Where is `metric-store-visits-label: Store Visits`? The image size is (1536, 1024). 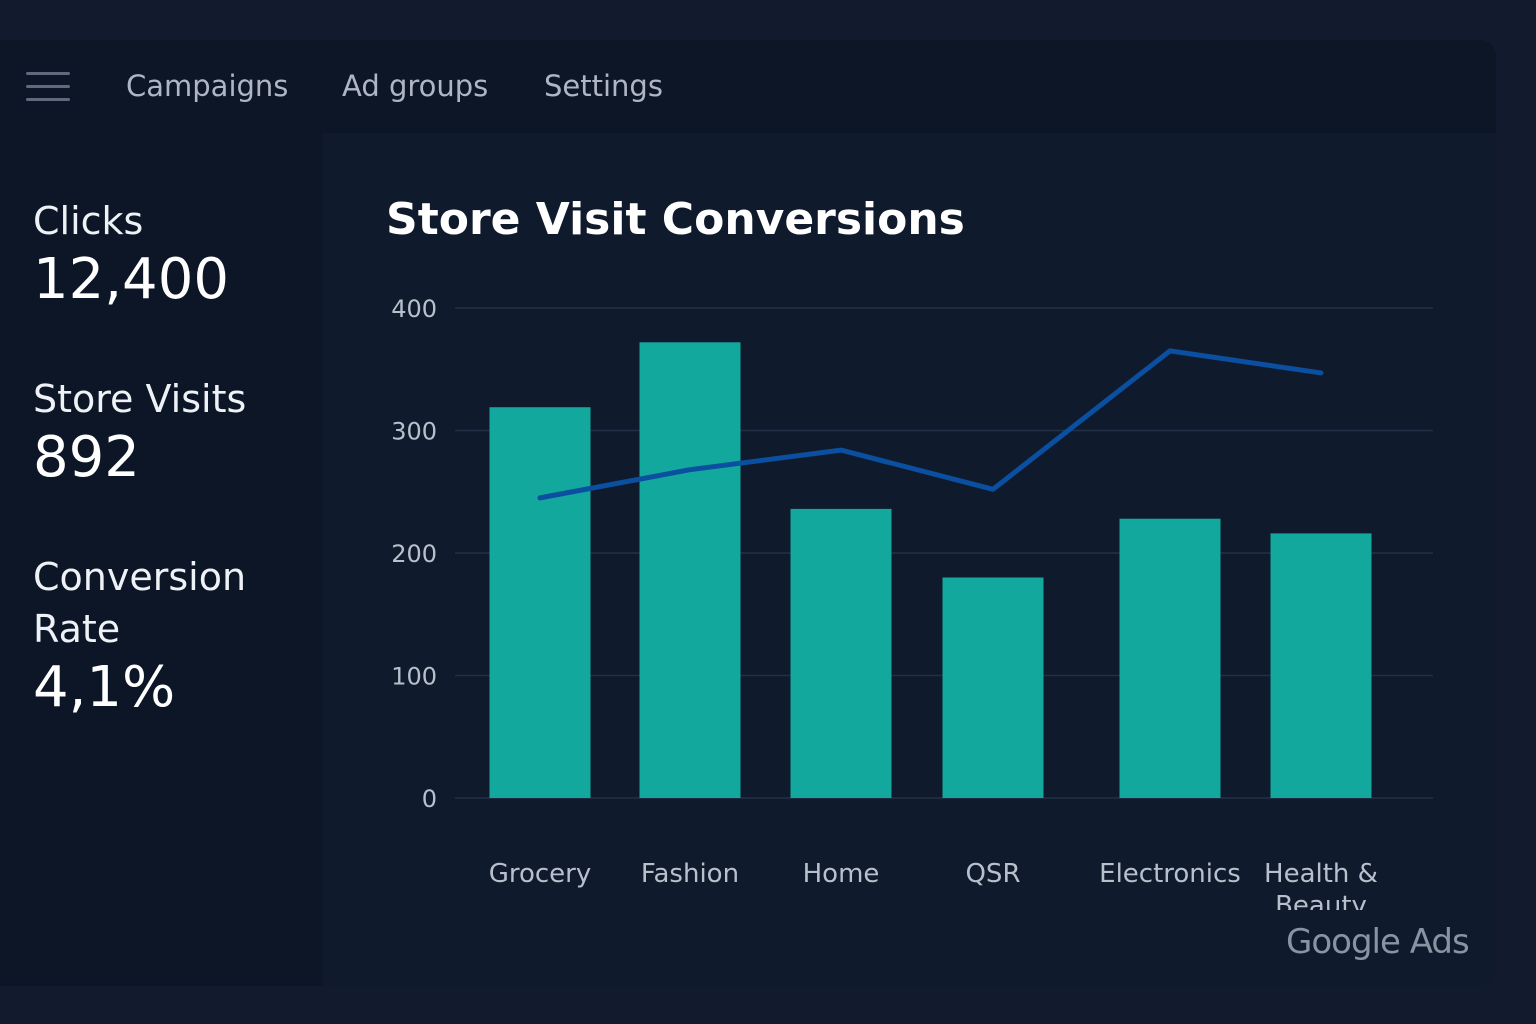 metric-store-visits-label: Store Visits is located at coordinates (140, 399).